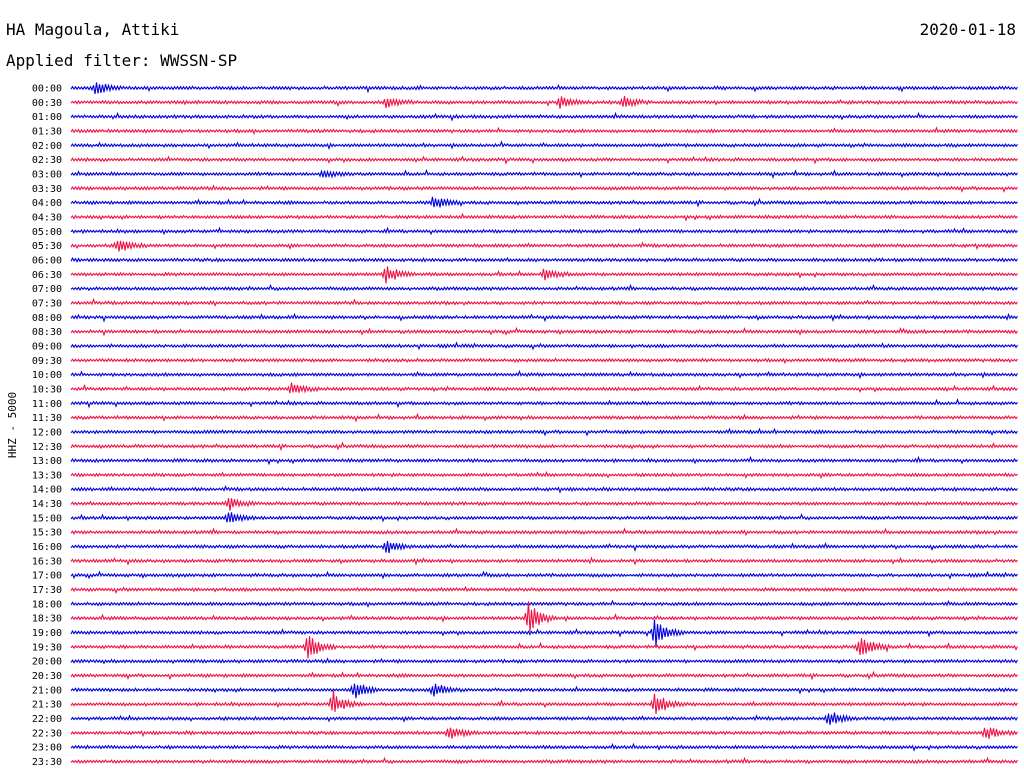 The image size is (1024, 780). I want to click on row-time-label: 12:00, so click(47, 432).